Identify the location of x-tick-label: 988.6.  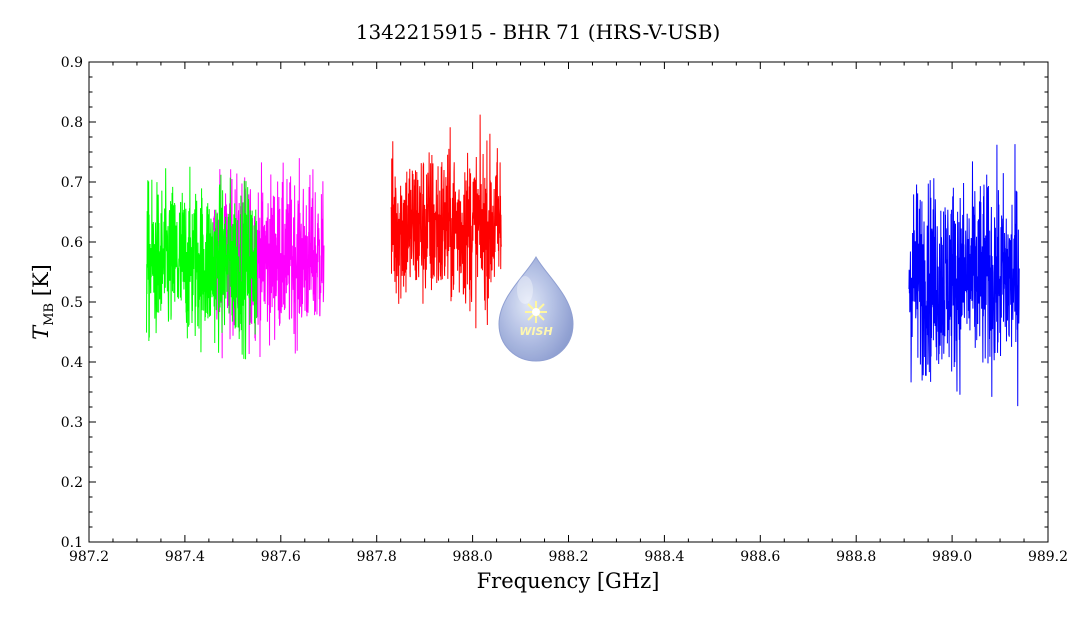
(760, 557).